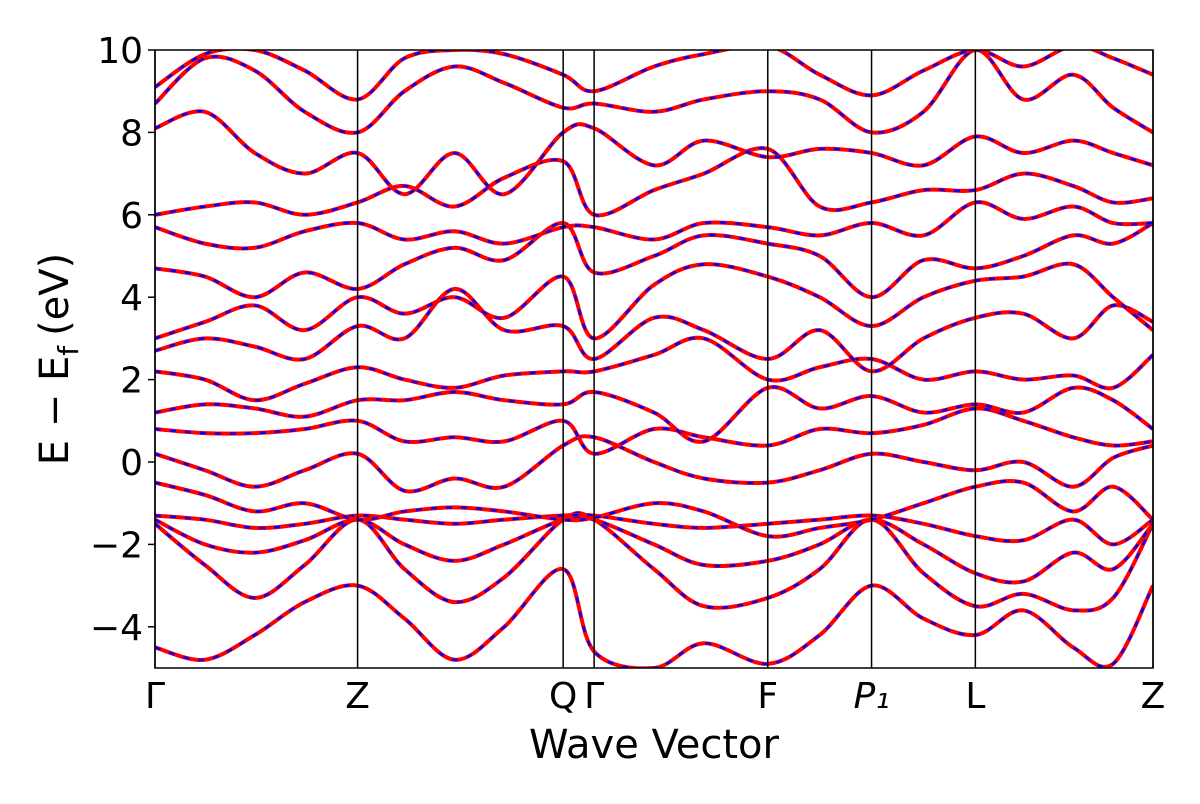  What do you see at coordinates (131, 381) in the screenshot?
I see `y-tick-label: 2` at bounding box center [131, 381].